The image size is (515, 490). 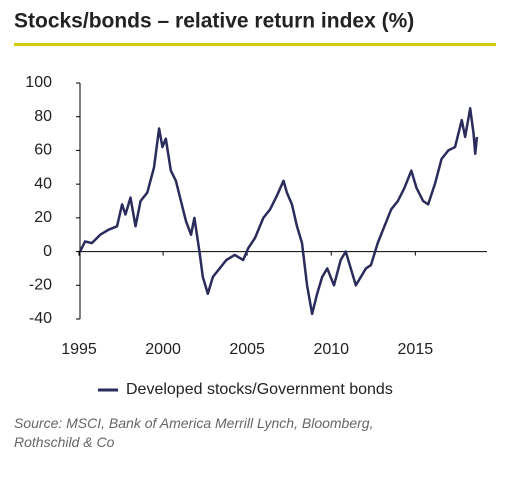 I want to click on chart-title: Stocks/bonds – relative return index (%), so click(x=214, y=21).